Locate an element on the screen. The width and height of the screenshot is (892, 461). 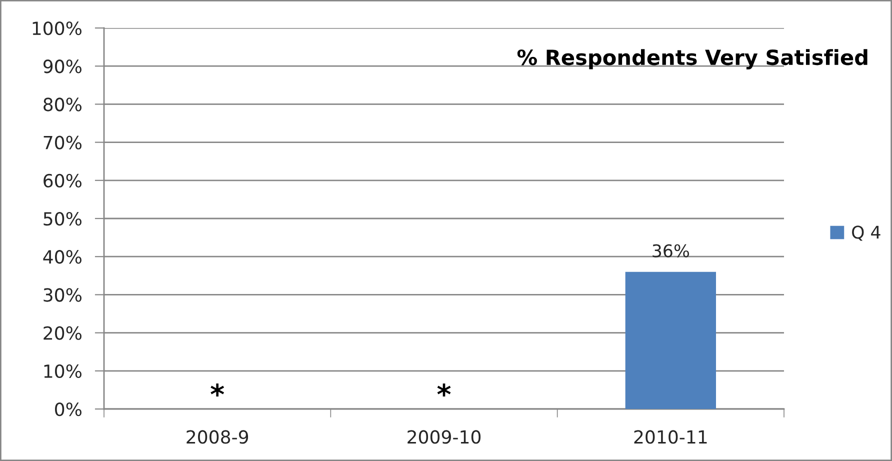
y-tick-label: 100% is located at coordinates (57, 28).